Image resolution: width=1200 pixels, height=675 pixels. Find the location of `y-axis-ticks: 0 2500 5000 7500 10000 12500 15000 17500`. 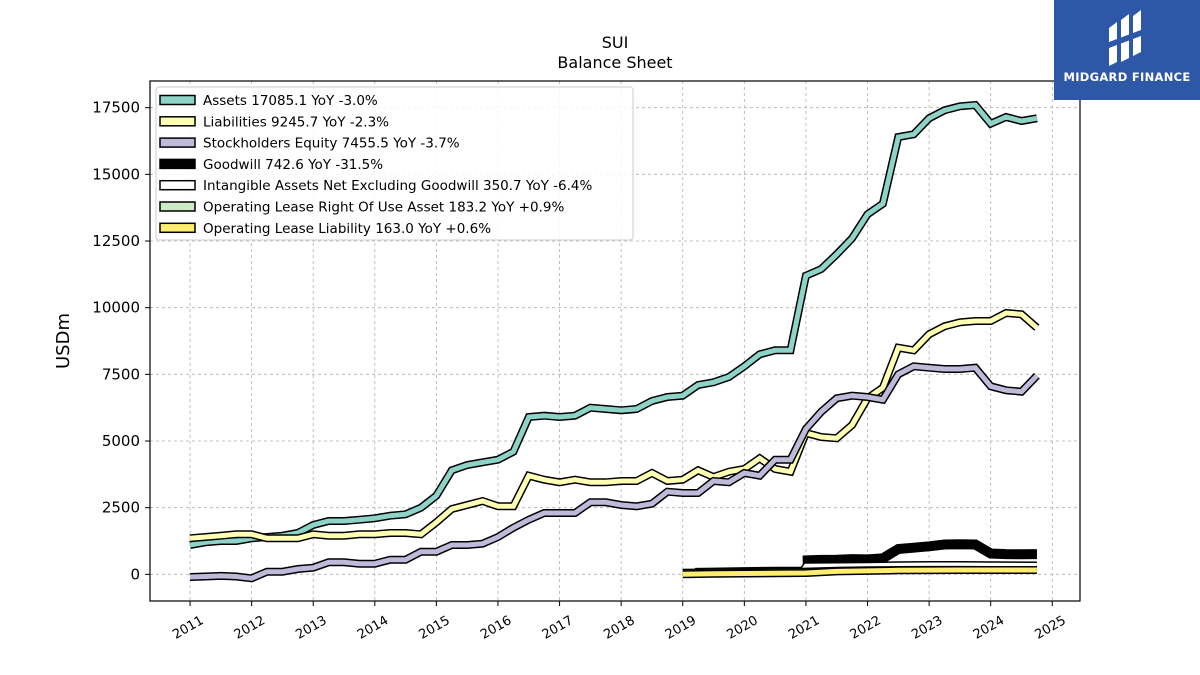

y-axis-ticks: 0 2500 5000 7500 10000 12500 15000 17500 is located at coordinates (121, 341).